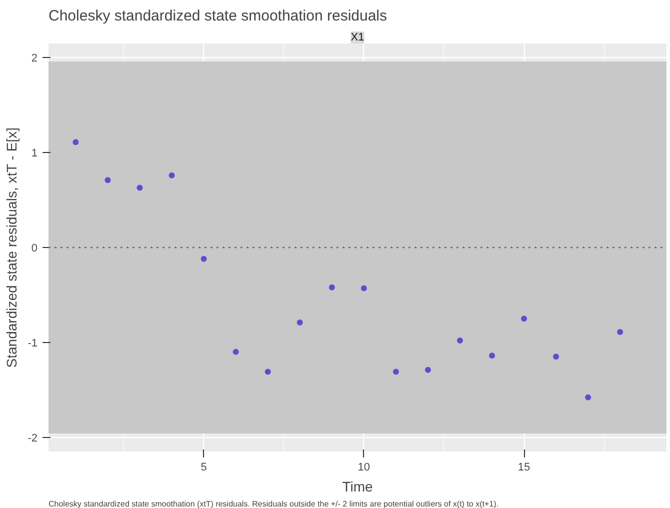 The height and width of the screenshot is (508, 670). Describe the element at coordinates (357, 38) in the screenshot. I see `chart-subtitle: X1` at that location.